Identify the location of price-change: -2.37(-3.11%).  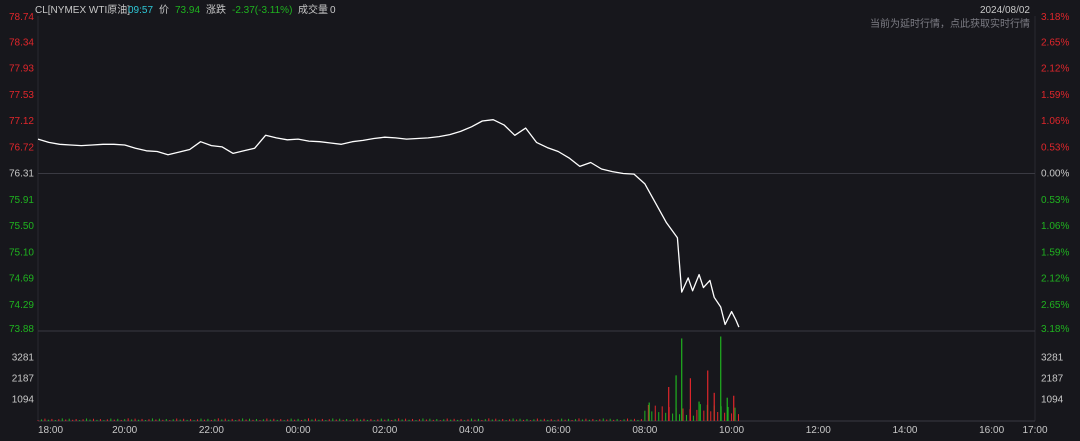
(262, 10).